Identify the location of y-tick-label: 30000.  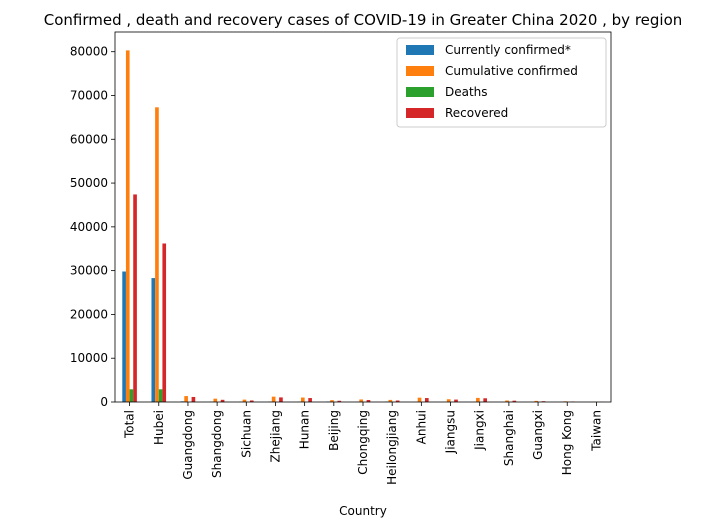
(89, 271).